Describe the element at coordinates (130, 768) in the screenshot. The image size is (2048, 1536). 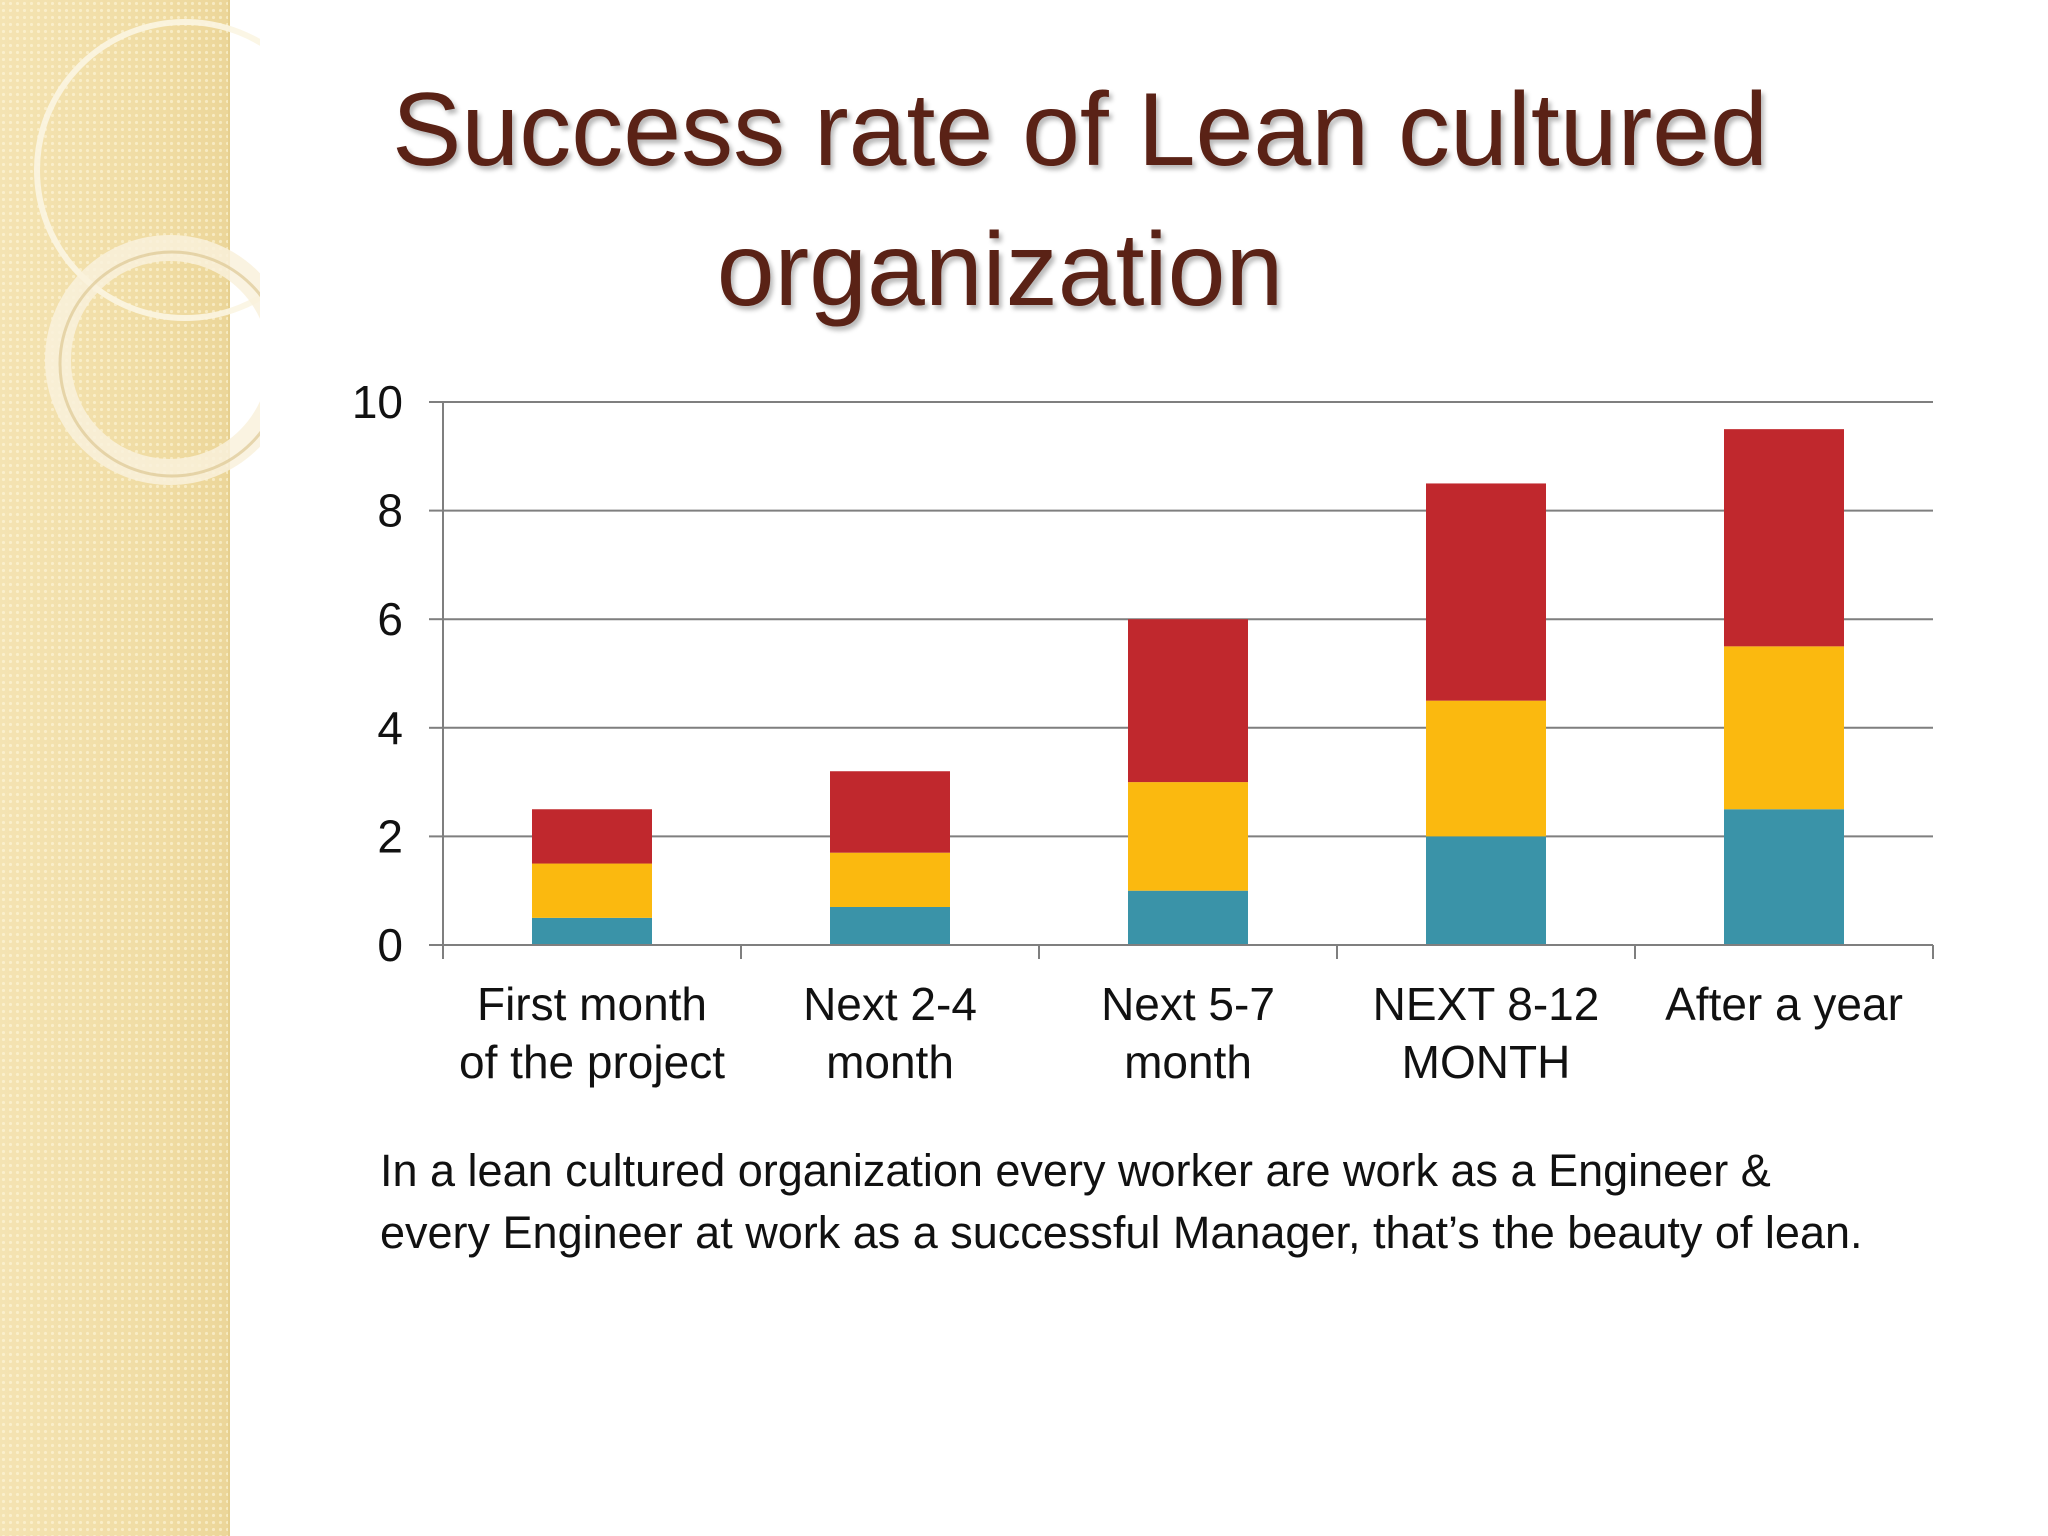
I see `decorative-side-strip` at that location.